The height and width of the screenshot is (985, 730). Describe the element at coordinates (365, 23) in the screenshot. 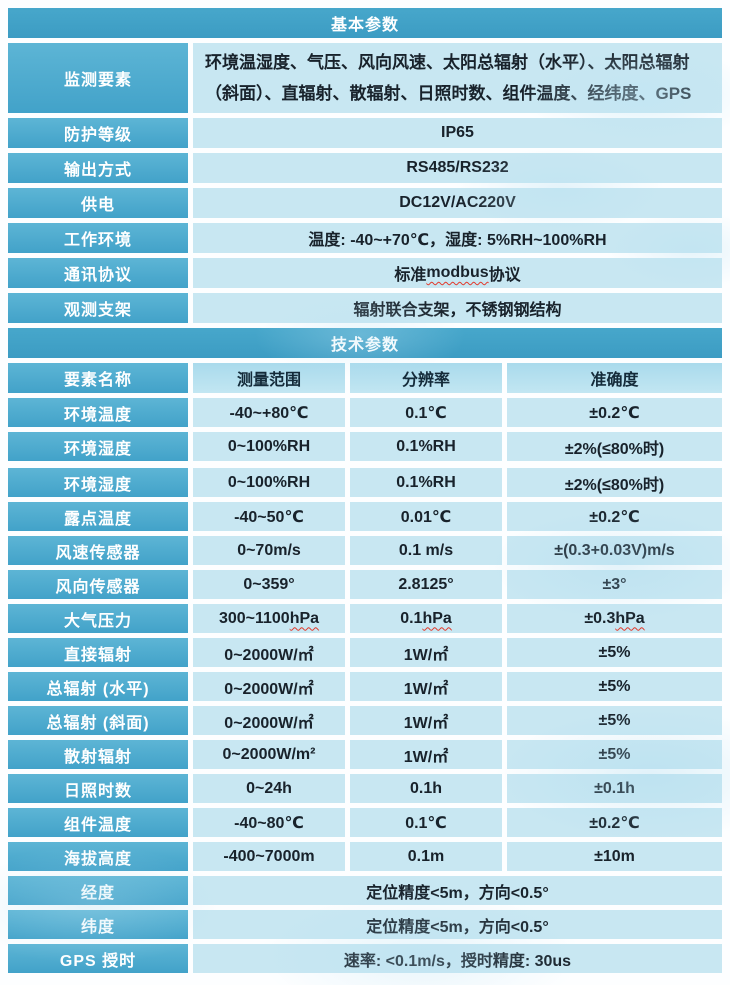

I see `section-header-basic-params: 基本参数` at that location.